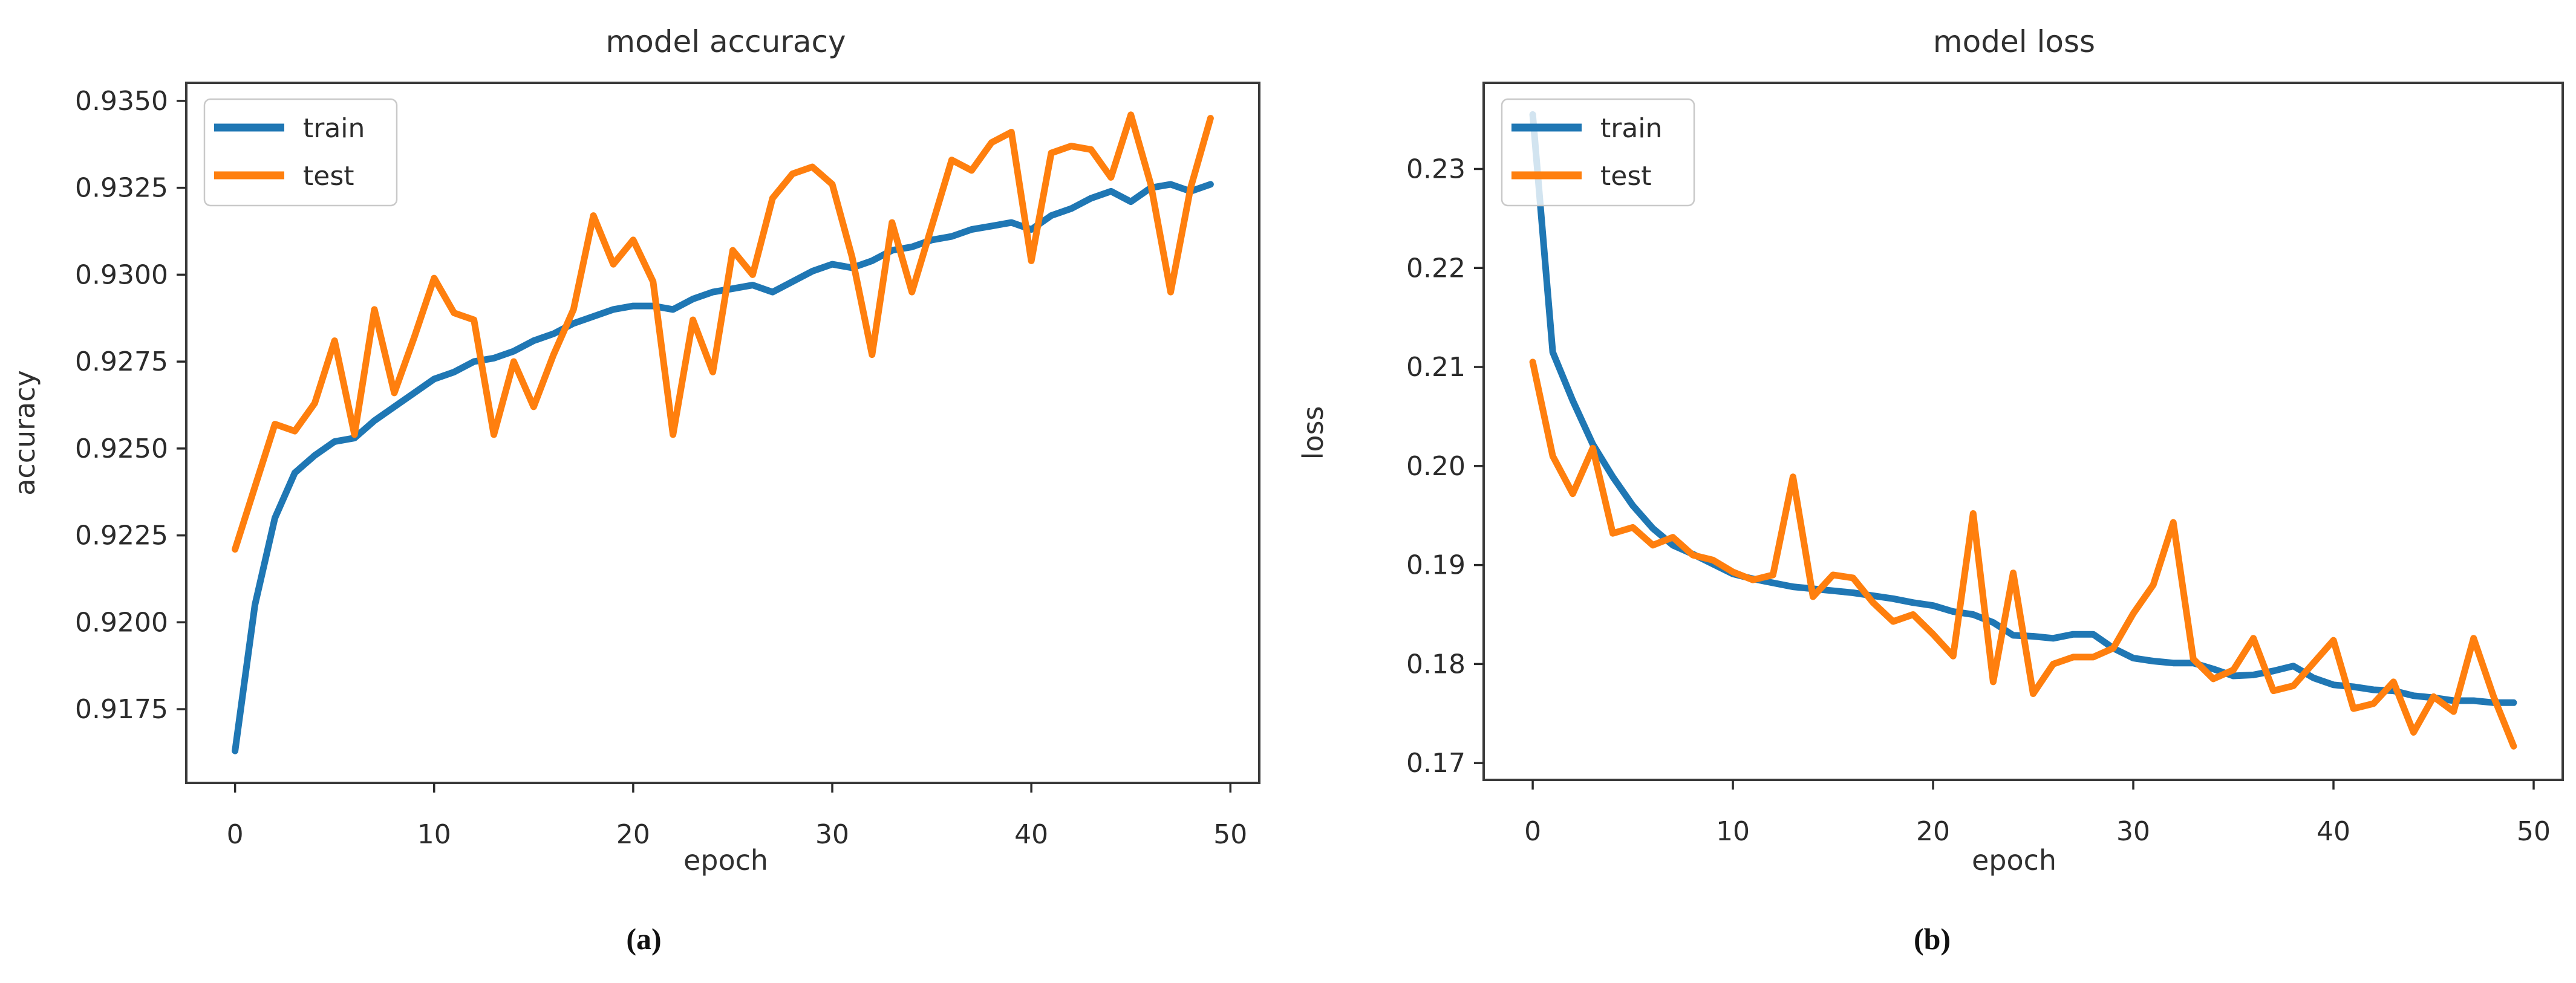 The image size is (2576, 983). What do you see at coordinates (2014, 41) in the screenshot?
I see `loss-chart-title: model loss` at bounding box center [2014, 41].